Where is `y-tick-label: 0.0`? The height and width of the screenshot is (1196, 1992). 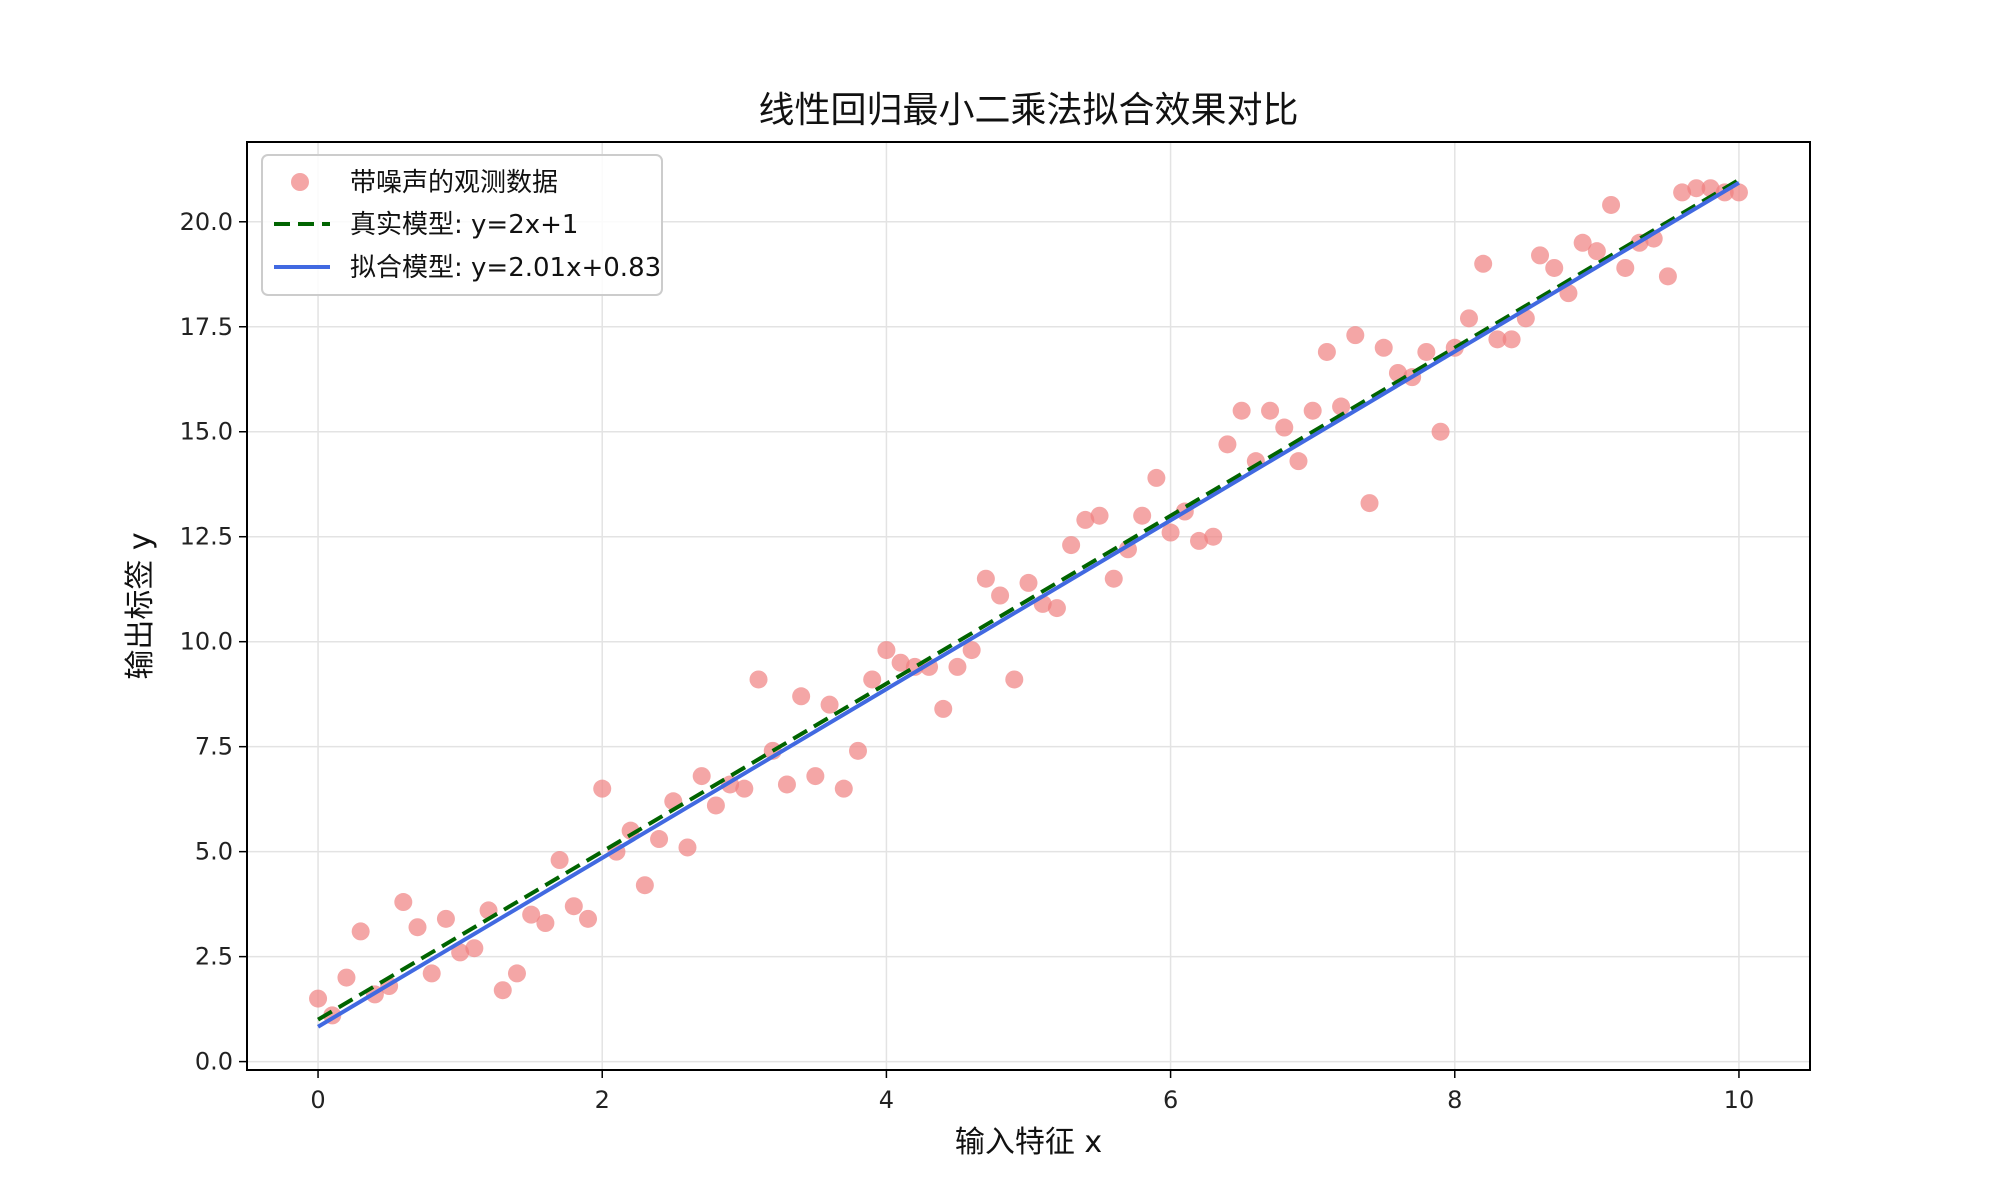 y-tick-label: 0.0 is located at coordinates (214, 1062).